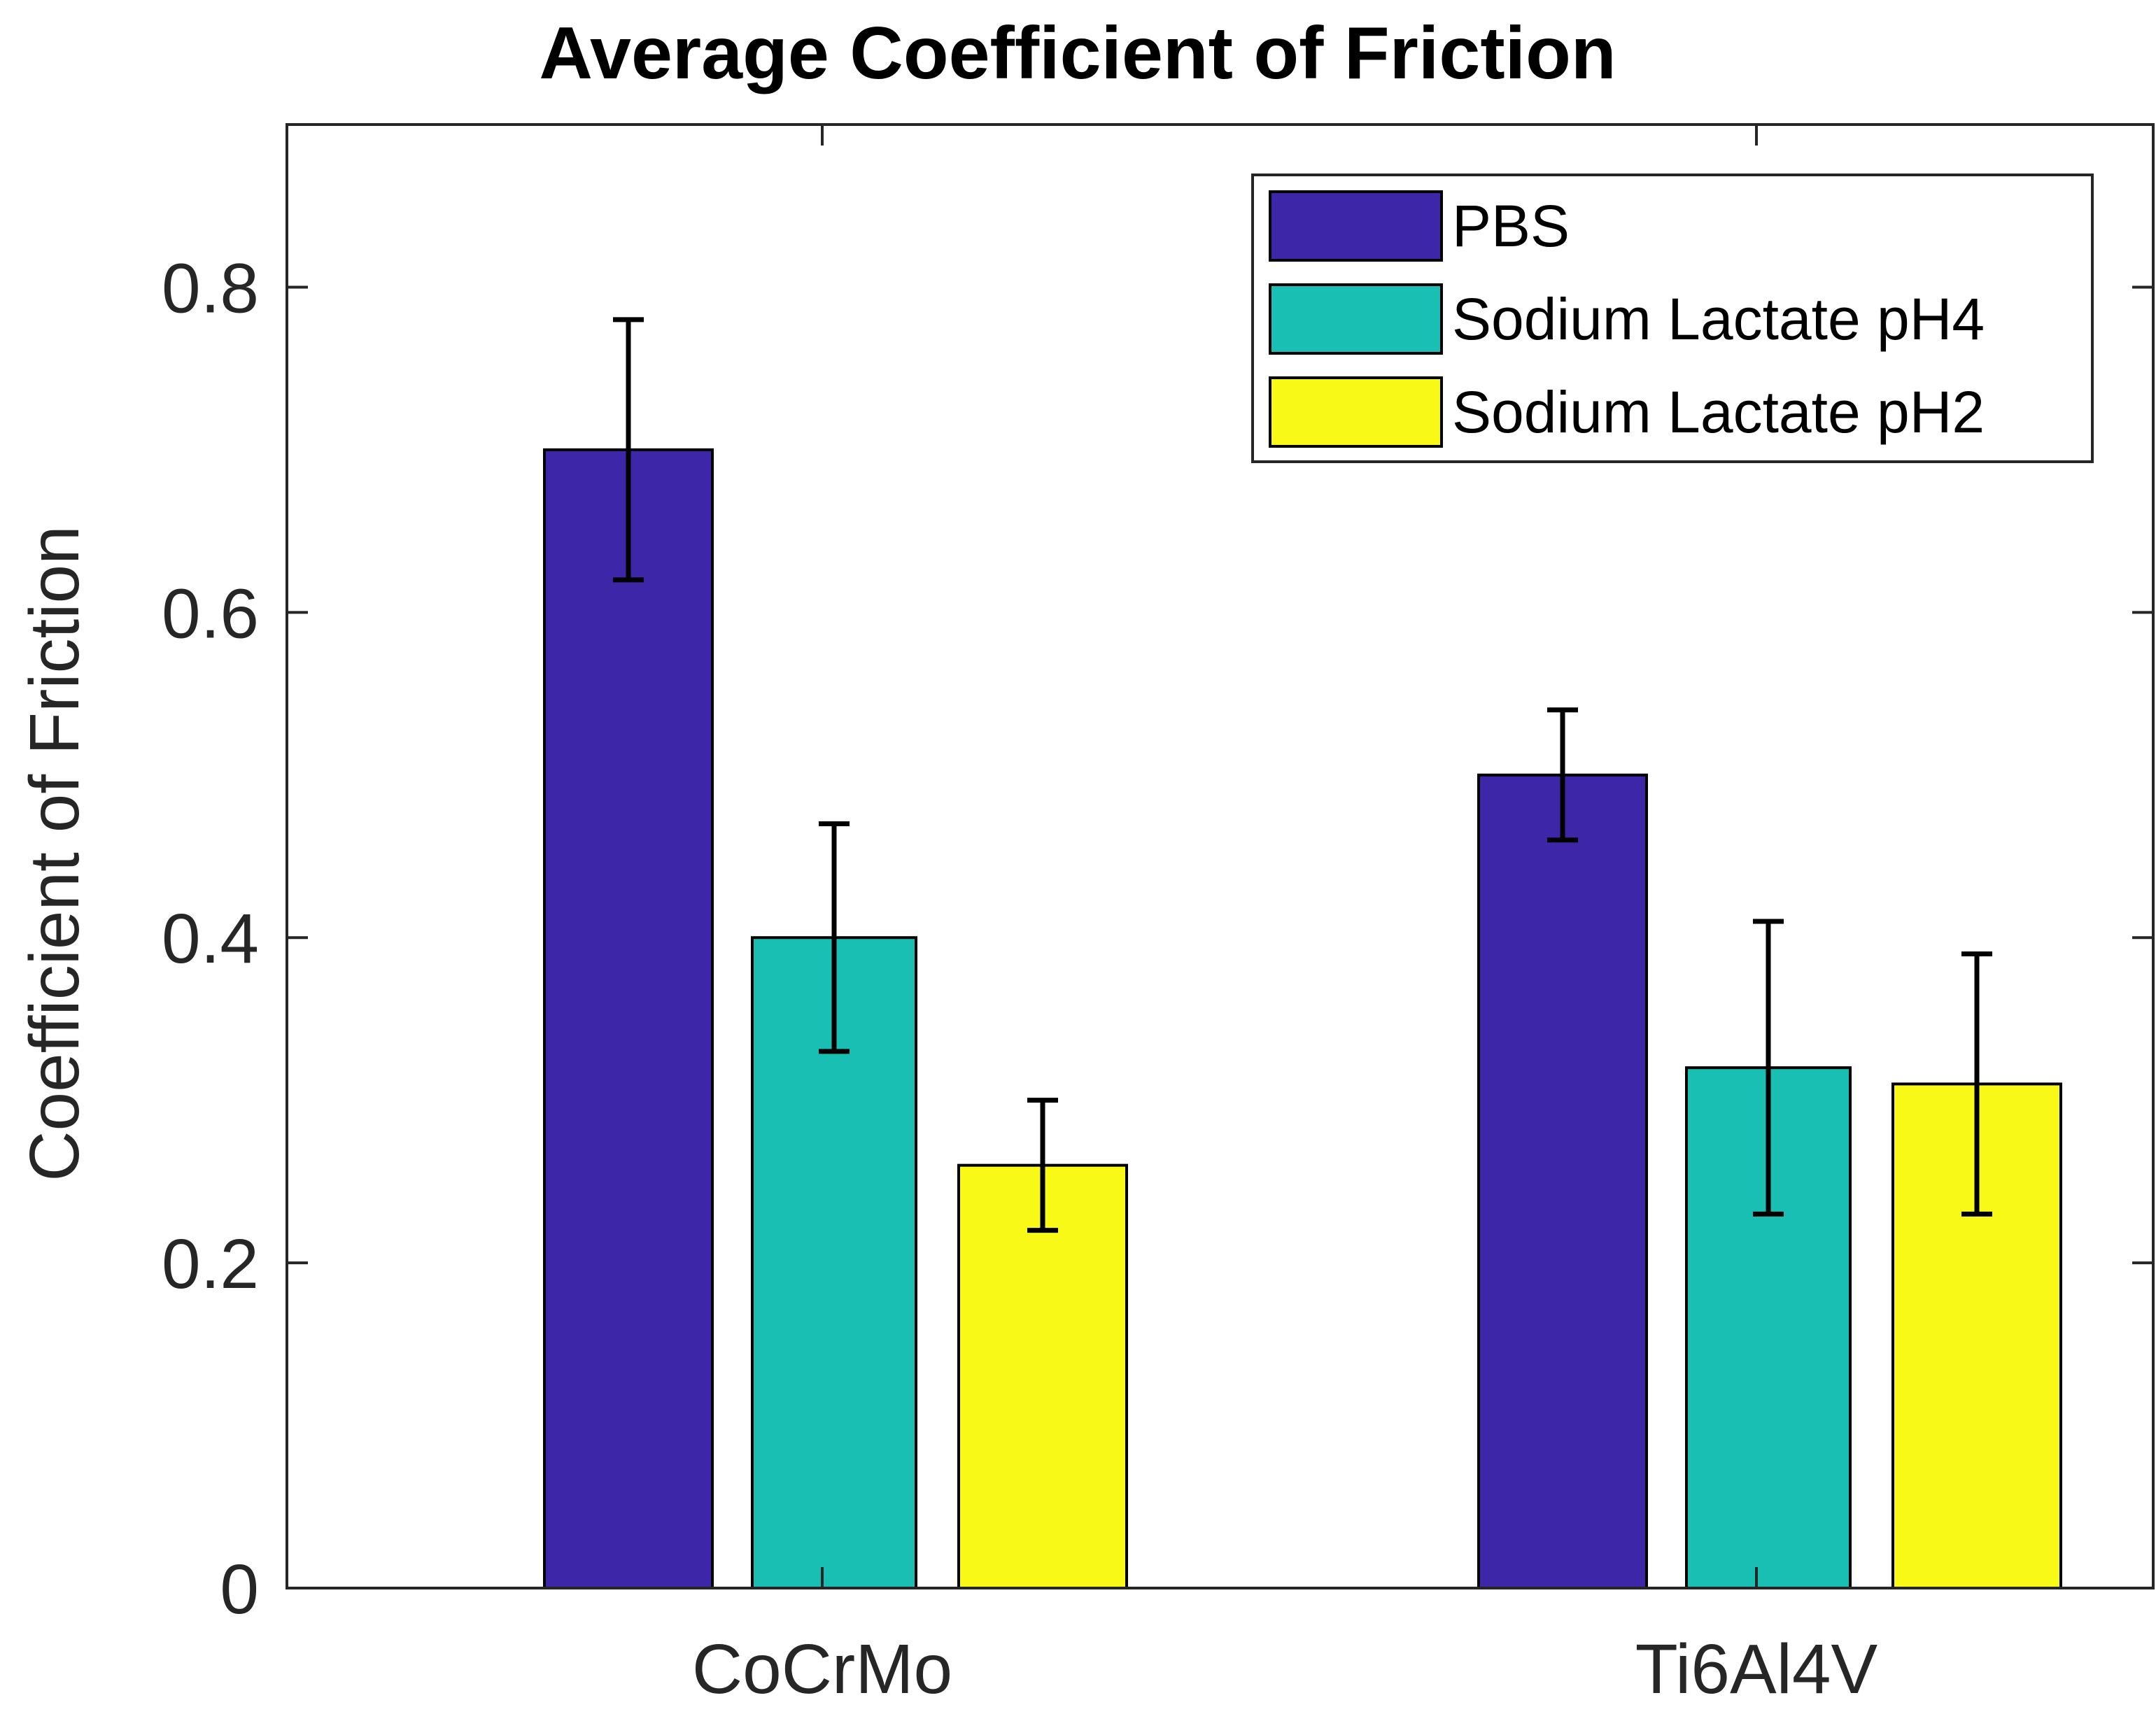  Describe the element at coordinates (210, 1264) in the screenshot. I see `y-tick-label: 0.2` at that location.